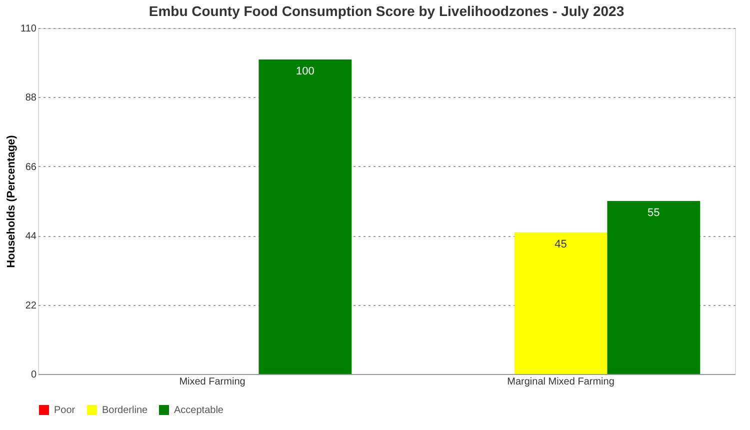 This screenshot has height=430, width=750. I want to click on legend-label: Poor, so click(65, 410).